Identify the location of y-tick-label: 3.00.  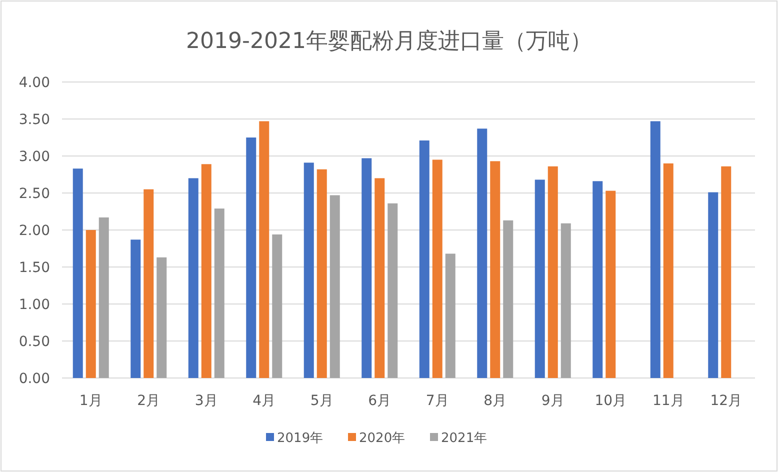
(34, 157).